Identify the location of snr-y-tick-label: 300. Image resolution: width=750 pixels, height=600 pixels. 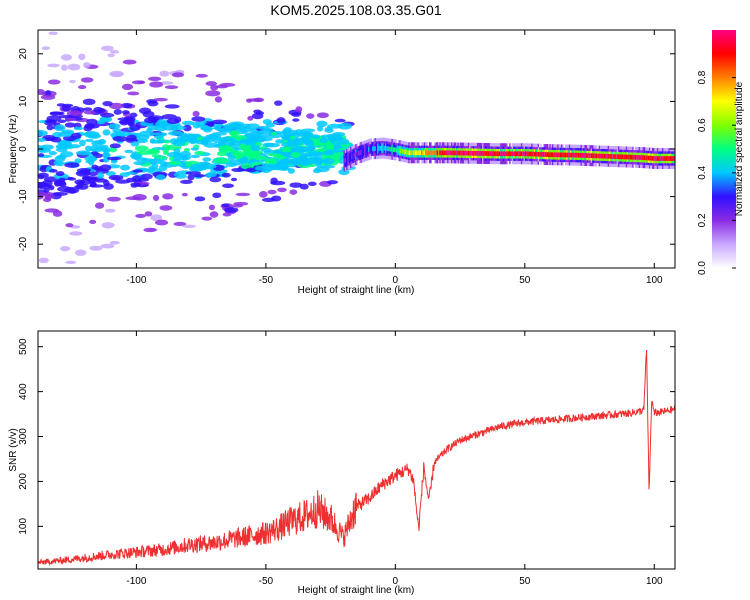
(23, 436).